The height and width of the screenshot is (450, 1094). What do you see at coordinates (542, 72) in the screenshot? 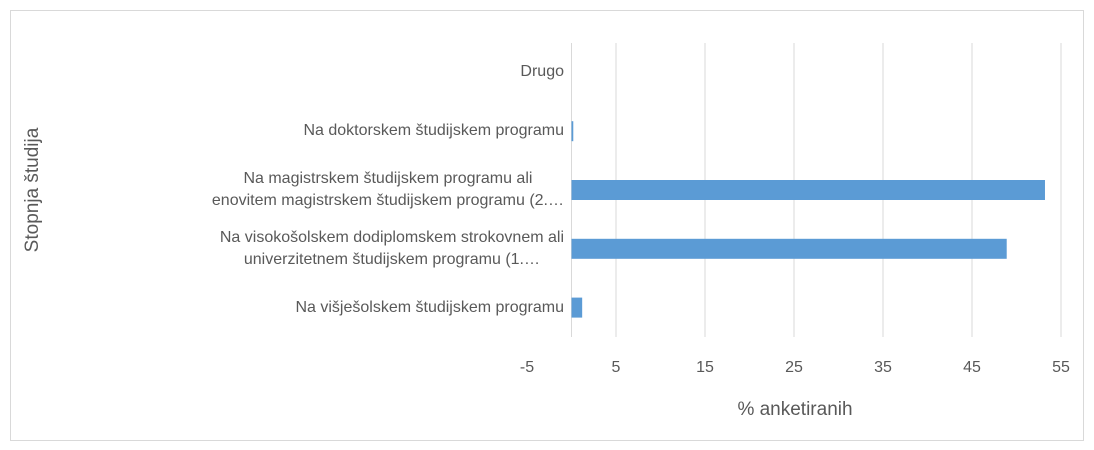
I see `y-tick-label: Drugo` at bounding box center [542, 72].